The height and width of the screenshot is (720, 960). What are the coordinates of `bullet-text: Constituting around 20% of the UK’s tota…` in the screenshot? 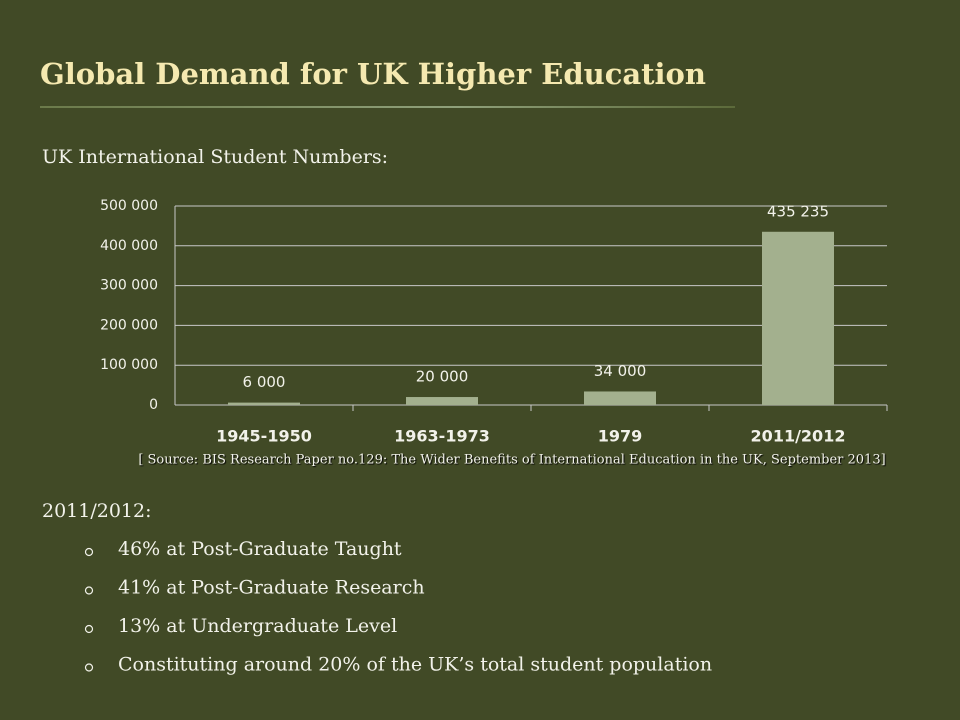 It's located at (415, 665).